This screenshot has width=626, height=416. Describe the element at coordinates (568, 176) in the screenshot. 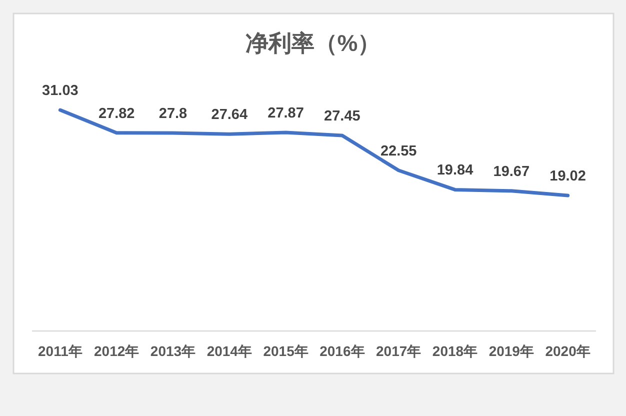

I see `data-label: 19.02` at that location.